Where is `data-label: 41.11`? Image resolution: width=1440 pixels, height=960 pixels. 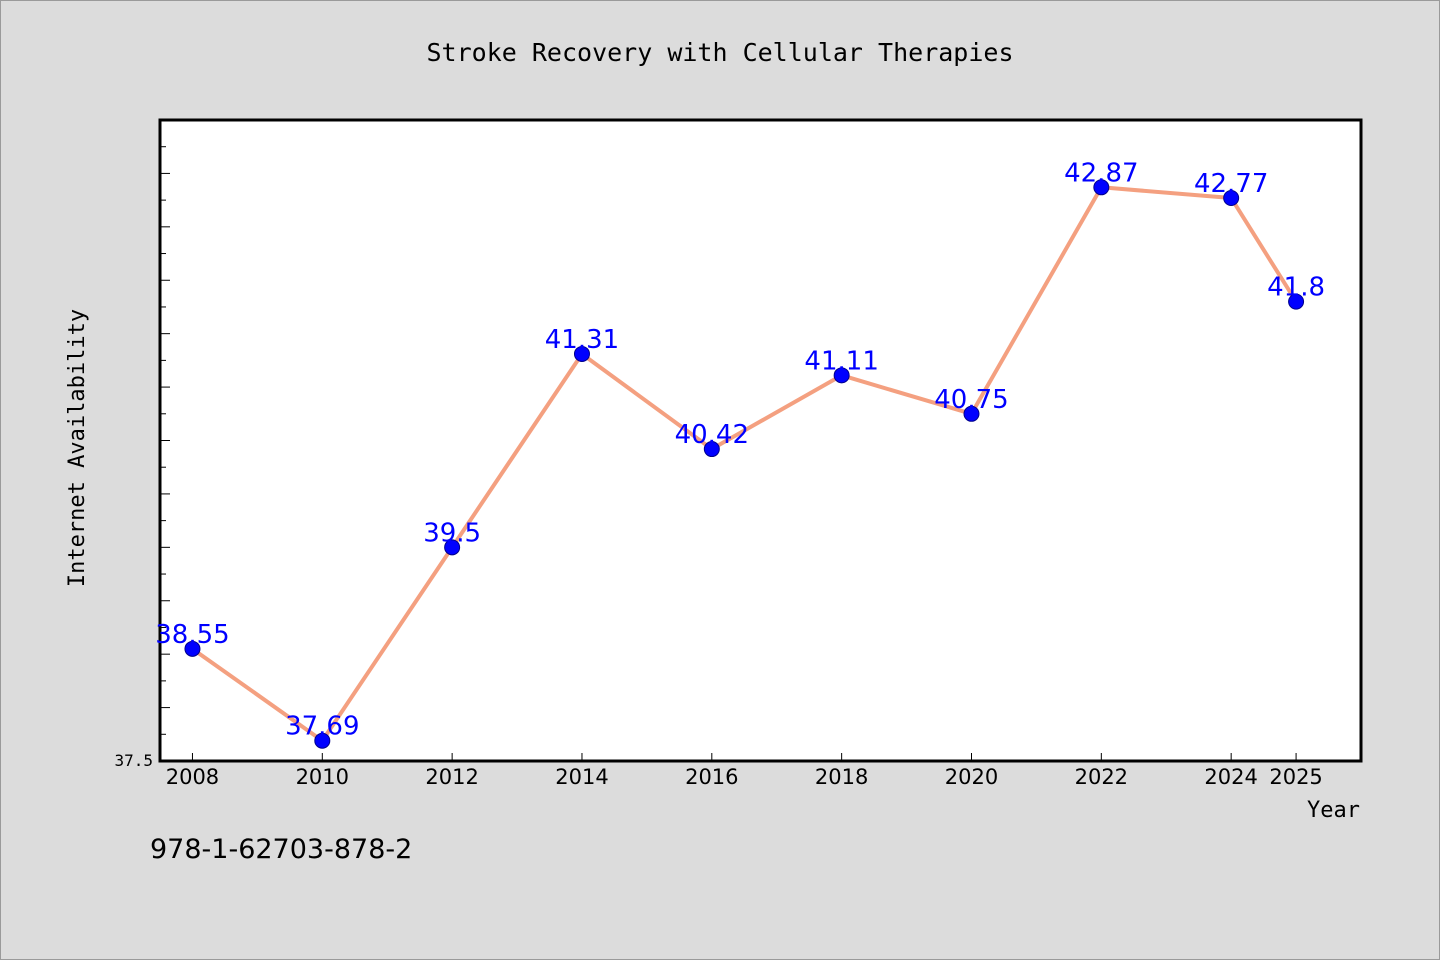 data-label: 41.11 is located at coordinates (841, 361).